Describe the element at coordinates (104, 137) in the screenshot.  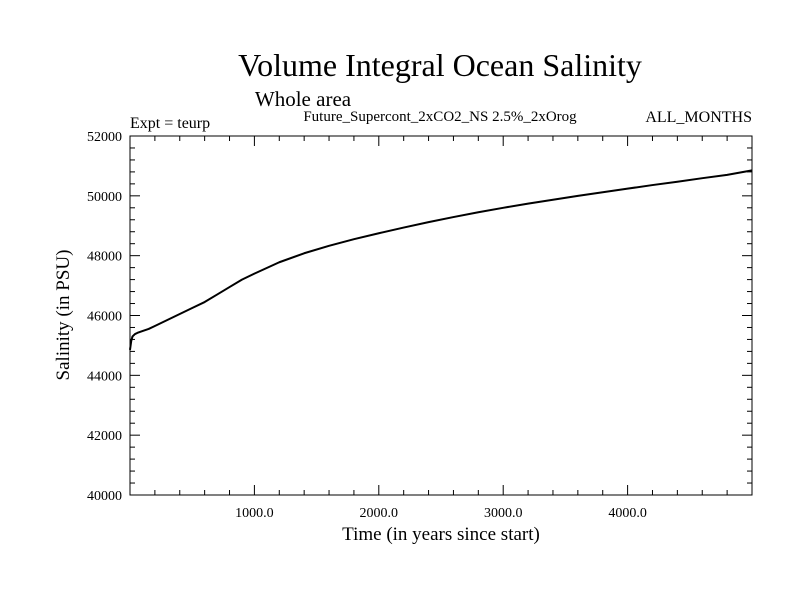
I see `y-tick-label: 52000` at that location.